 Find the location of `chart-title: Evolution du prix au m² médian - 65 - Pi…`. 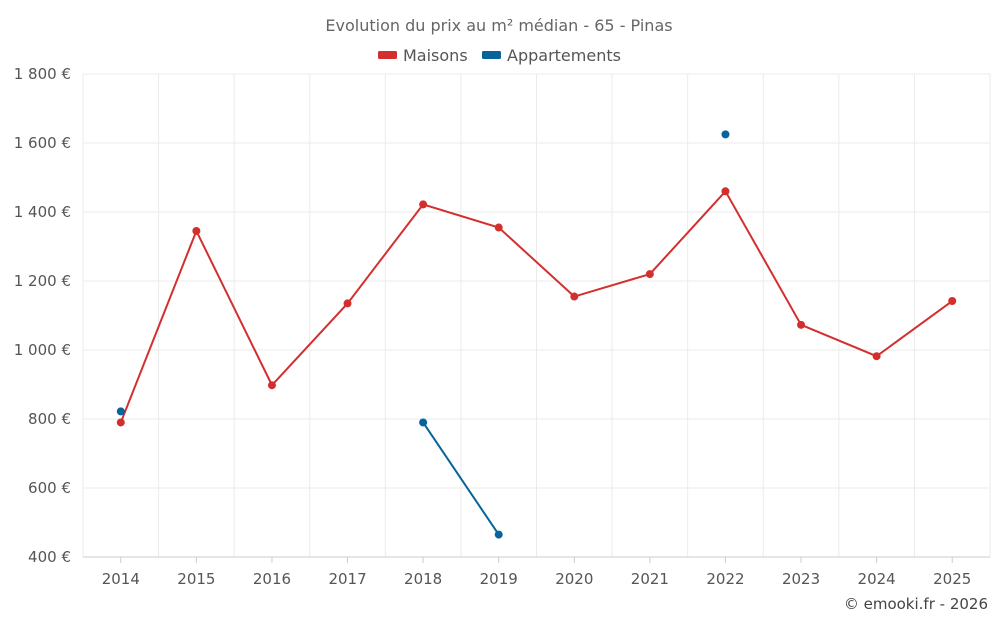

chart-title: Evolution du prix au m² médian - 65 - Pi… is located at coordinates (498, 25).